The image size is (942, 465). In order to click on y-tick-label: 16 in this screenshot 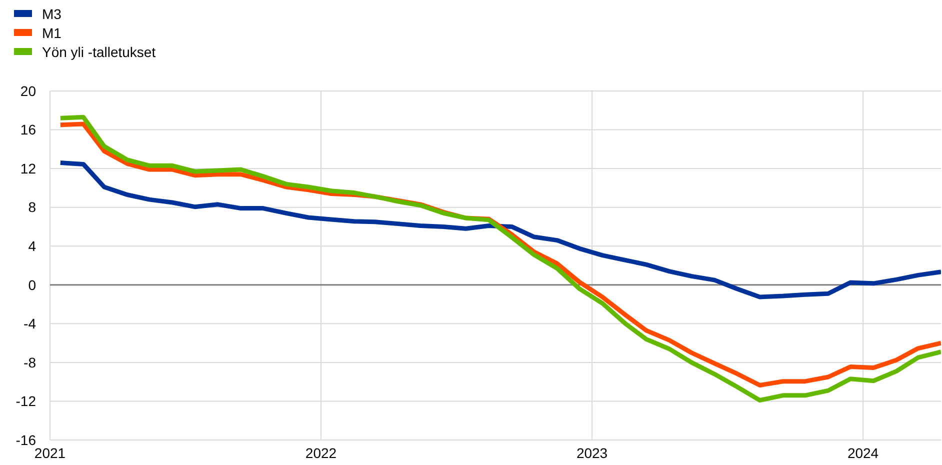, I will do `click(28, 130)`.